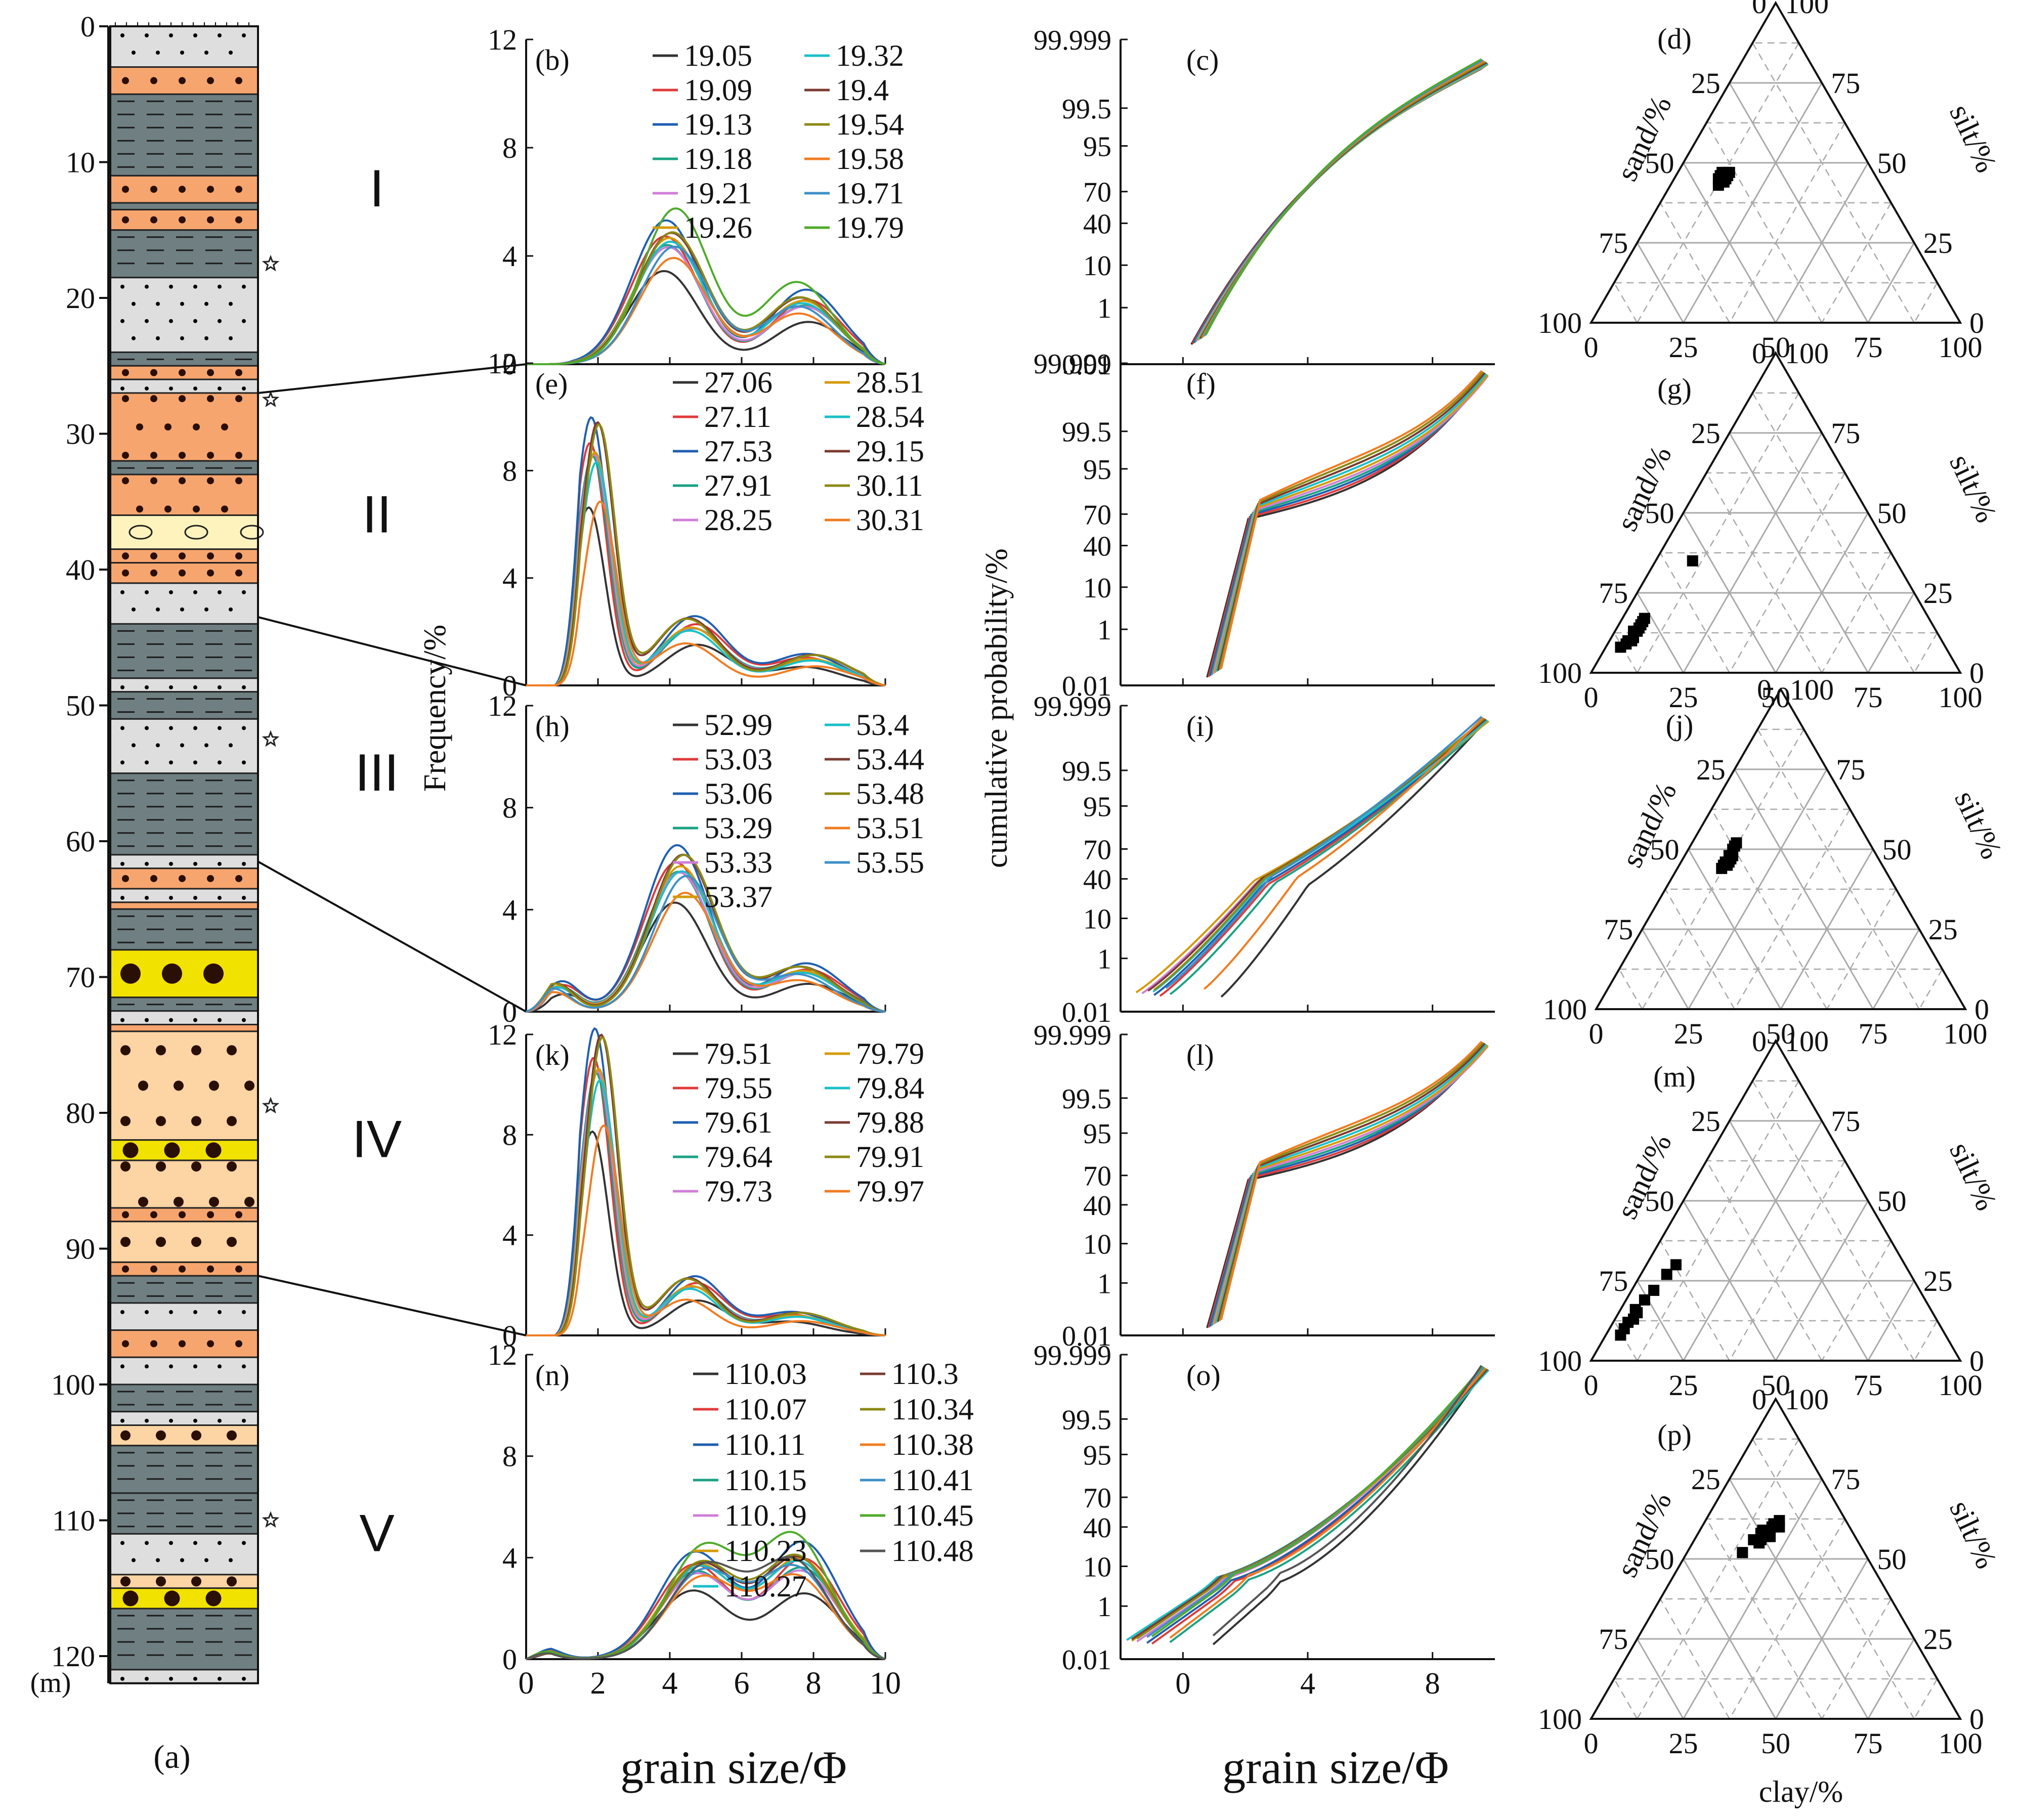 The image size is (2018, 1820). Describe the element at coordinates (1097, 147) in the screenshot. I see `y-tick-label: 95` at that location.